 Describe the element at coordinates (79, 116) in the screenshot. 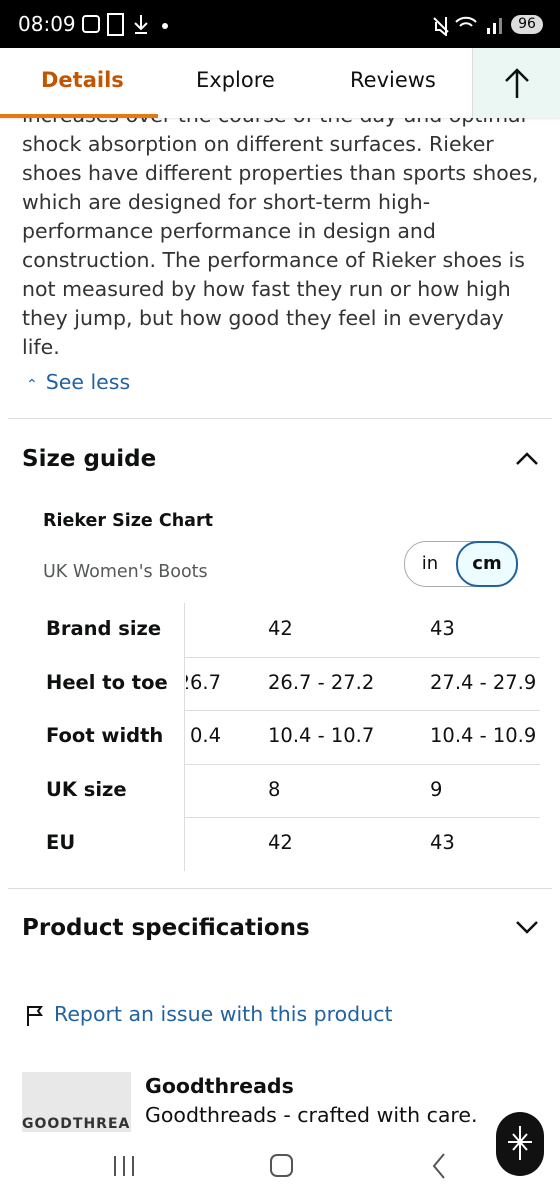

I see `tab-indicator` at that location.